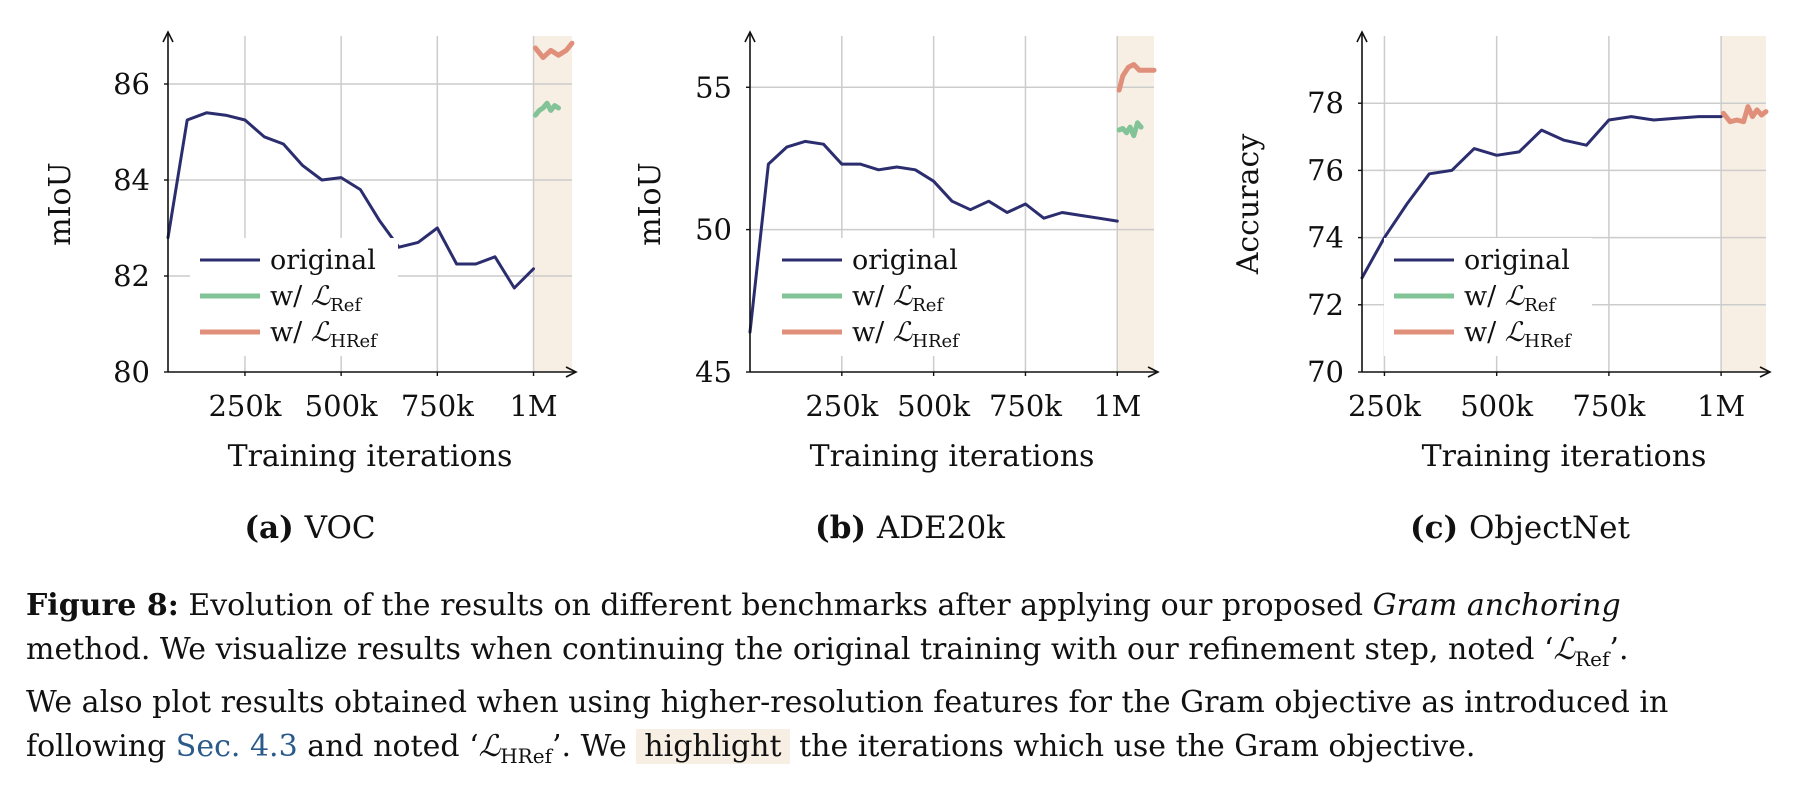 The width and height of the screenshot is (1812, 796). What do you see at coordinates (489, 746) in the screenshot?
I see `caption-math-href: ℒ` at bounding box center [489, 746].